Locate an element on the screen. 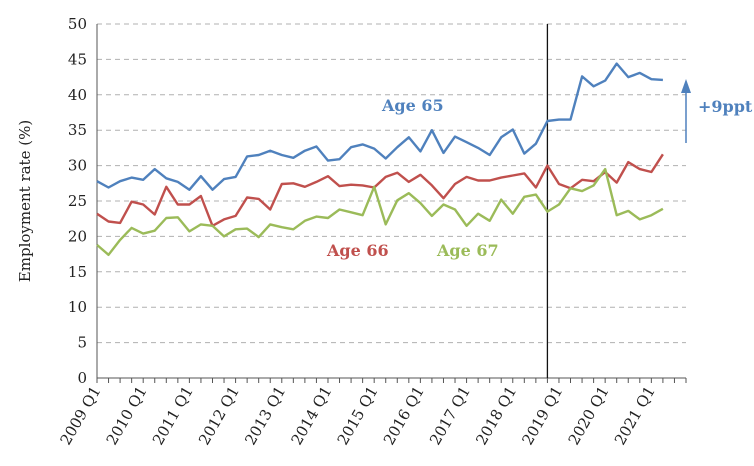 The width and height of the screenshot is (754, 466). y-tick-label: 0 is located at coordinates (82, 378).